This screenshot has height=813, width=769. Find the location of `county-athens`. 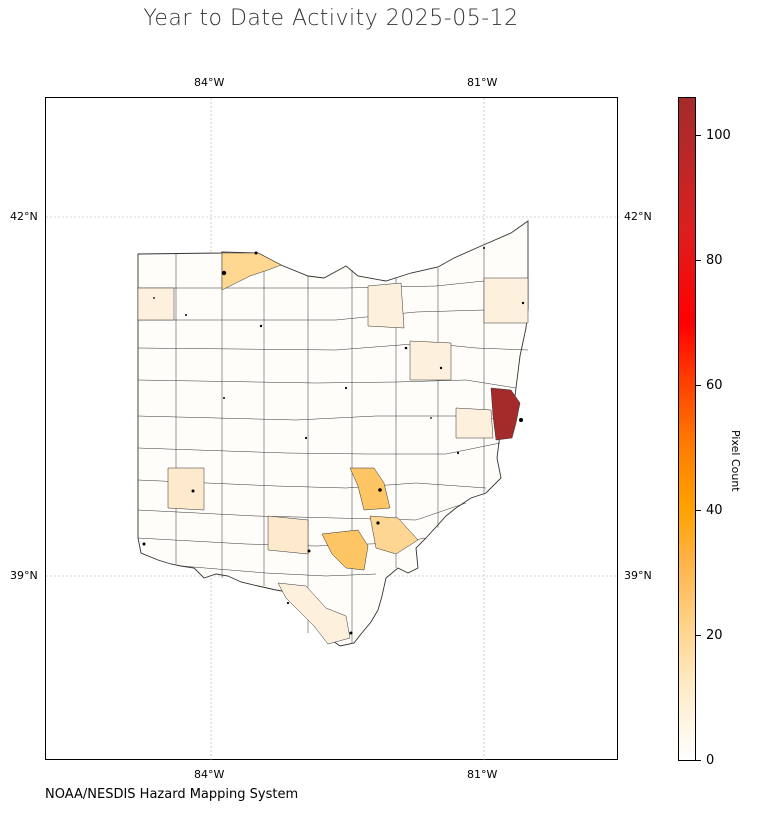

county-athens is located at coordinates (394, 535).